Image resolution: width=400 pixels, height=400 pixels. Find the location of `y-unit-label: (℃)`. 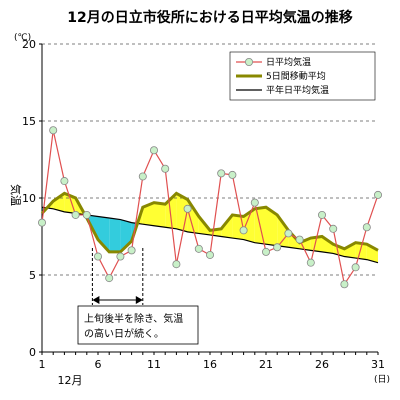

y-unit-label: (℃) is located at coordinates (22, 38).